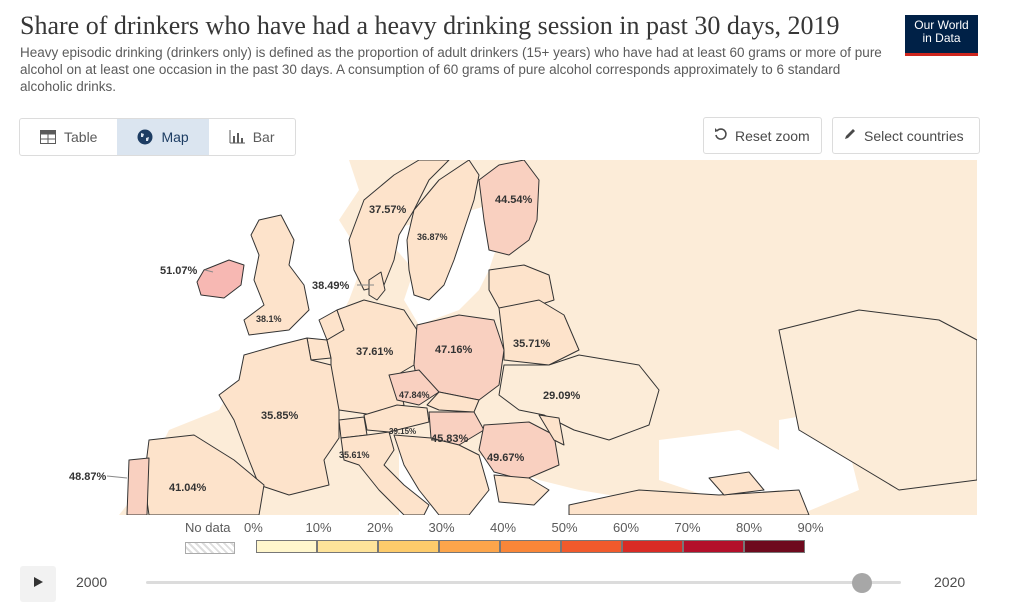  Describe the element at coordinates (220, 279) in the screenshot. I see `country-ireland` at that location.